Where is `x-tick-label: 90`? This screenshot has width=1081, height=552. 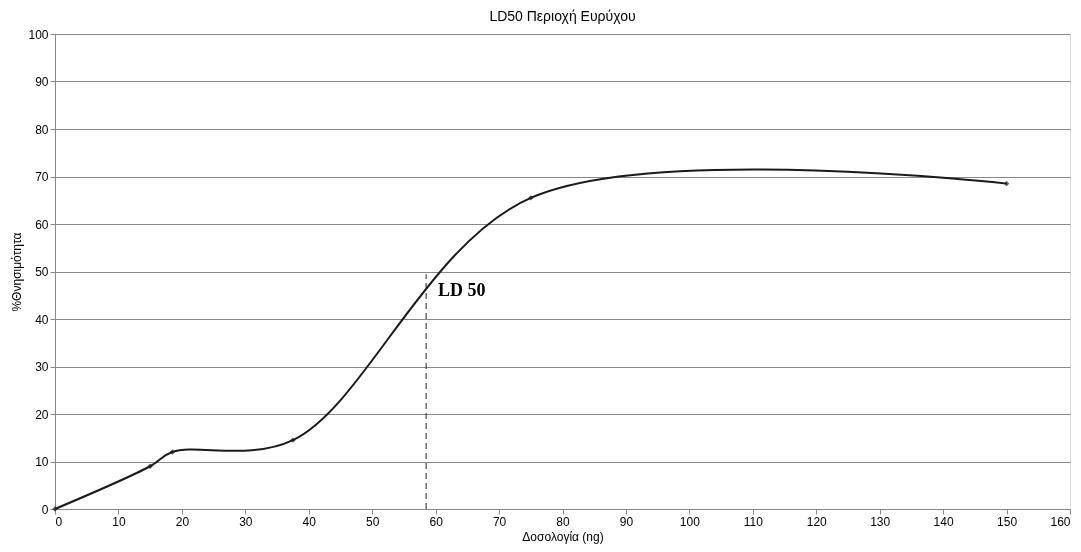 x-tick-label: 90 is located at coordinates (626, 521).